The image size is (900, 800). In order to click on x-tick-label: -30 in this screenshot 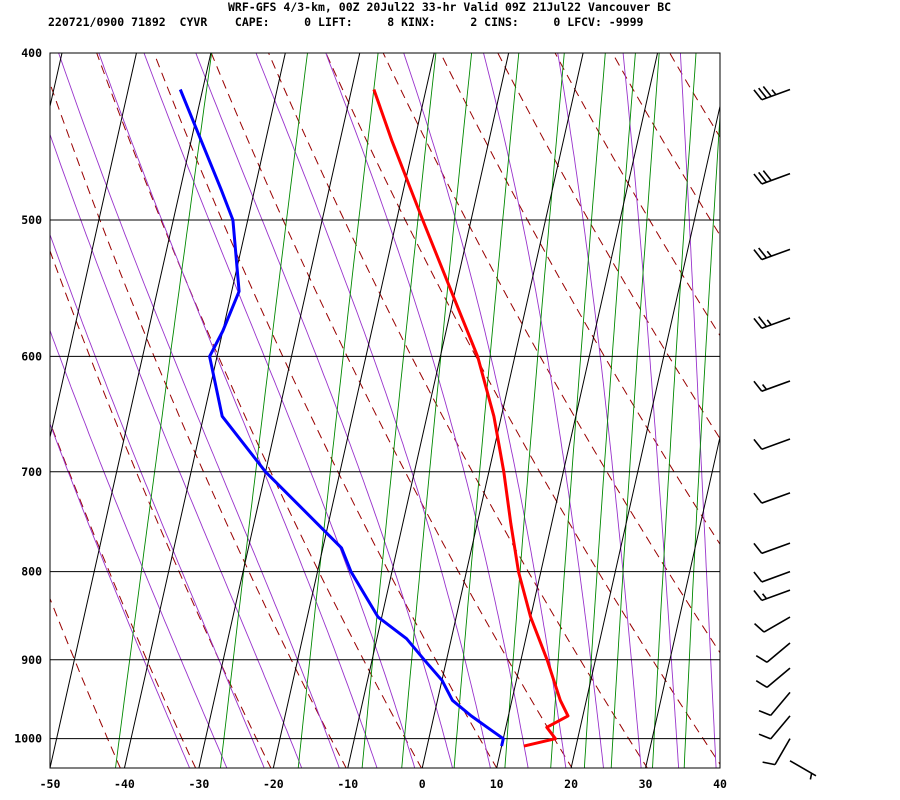, I will do `click(198, 784)`.